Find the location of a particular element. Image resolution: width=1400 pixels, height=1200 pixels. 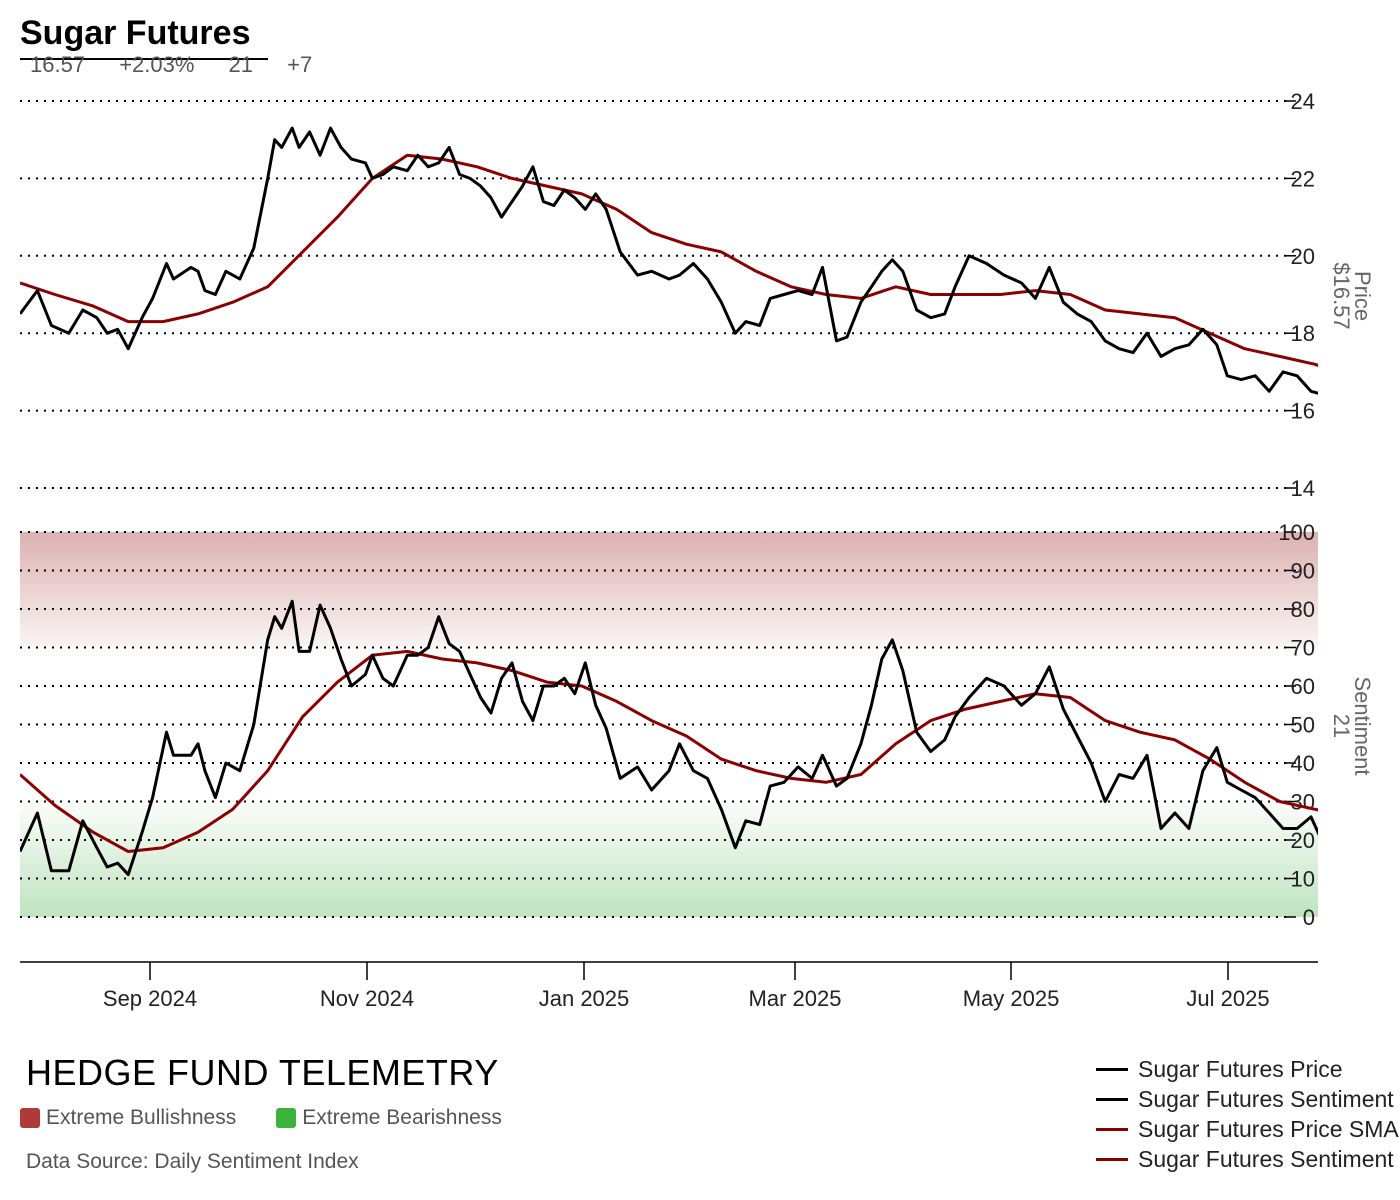

sentiment-tick-label: 50 is located at coordinates (1303, 725).